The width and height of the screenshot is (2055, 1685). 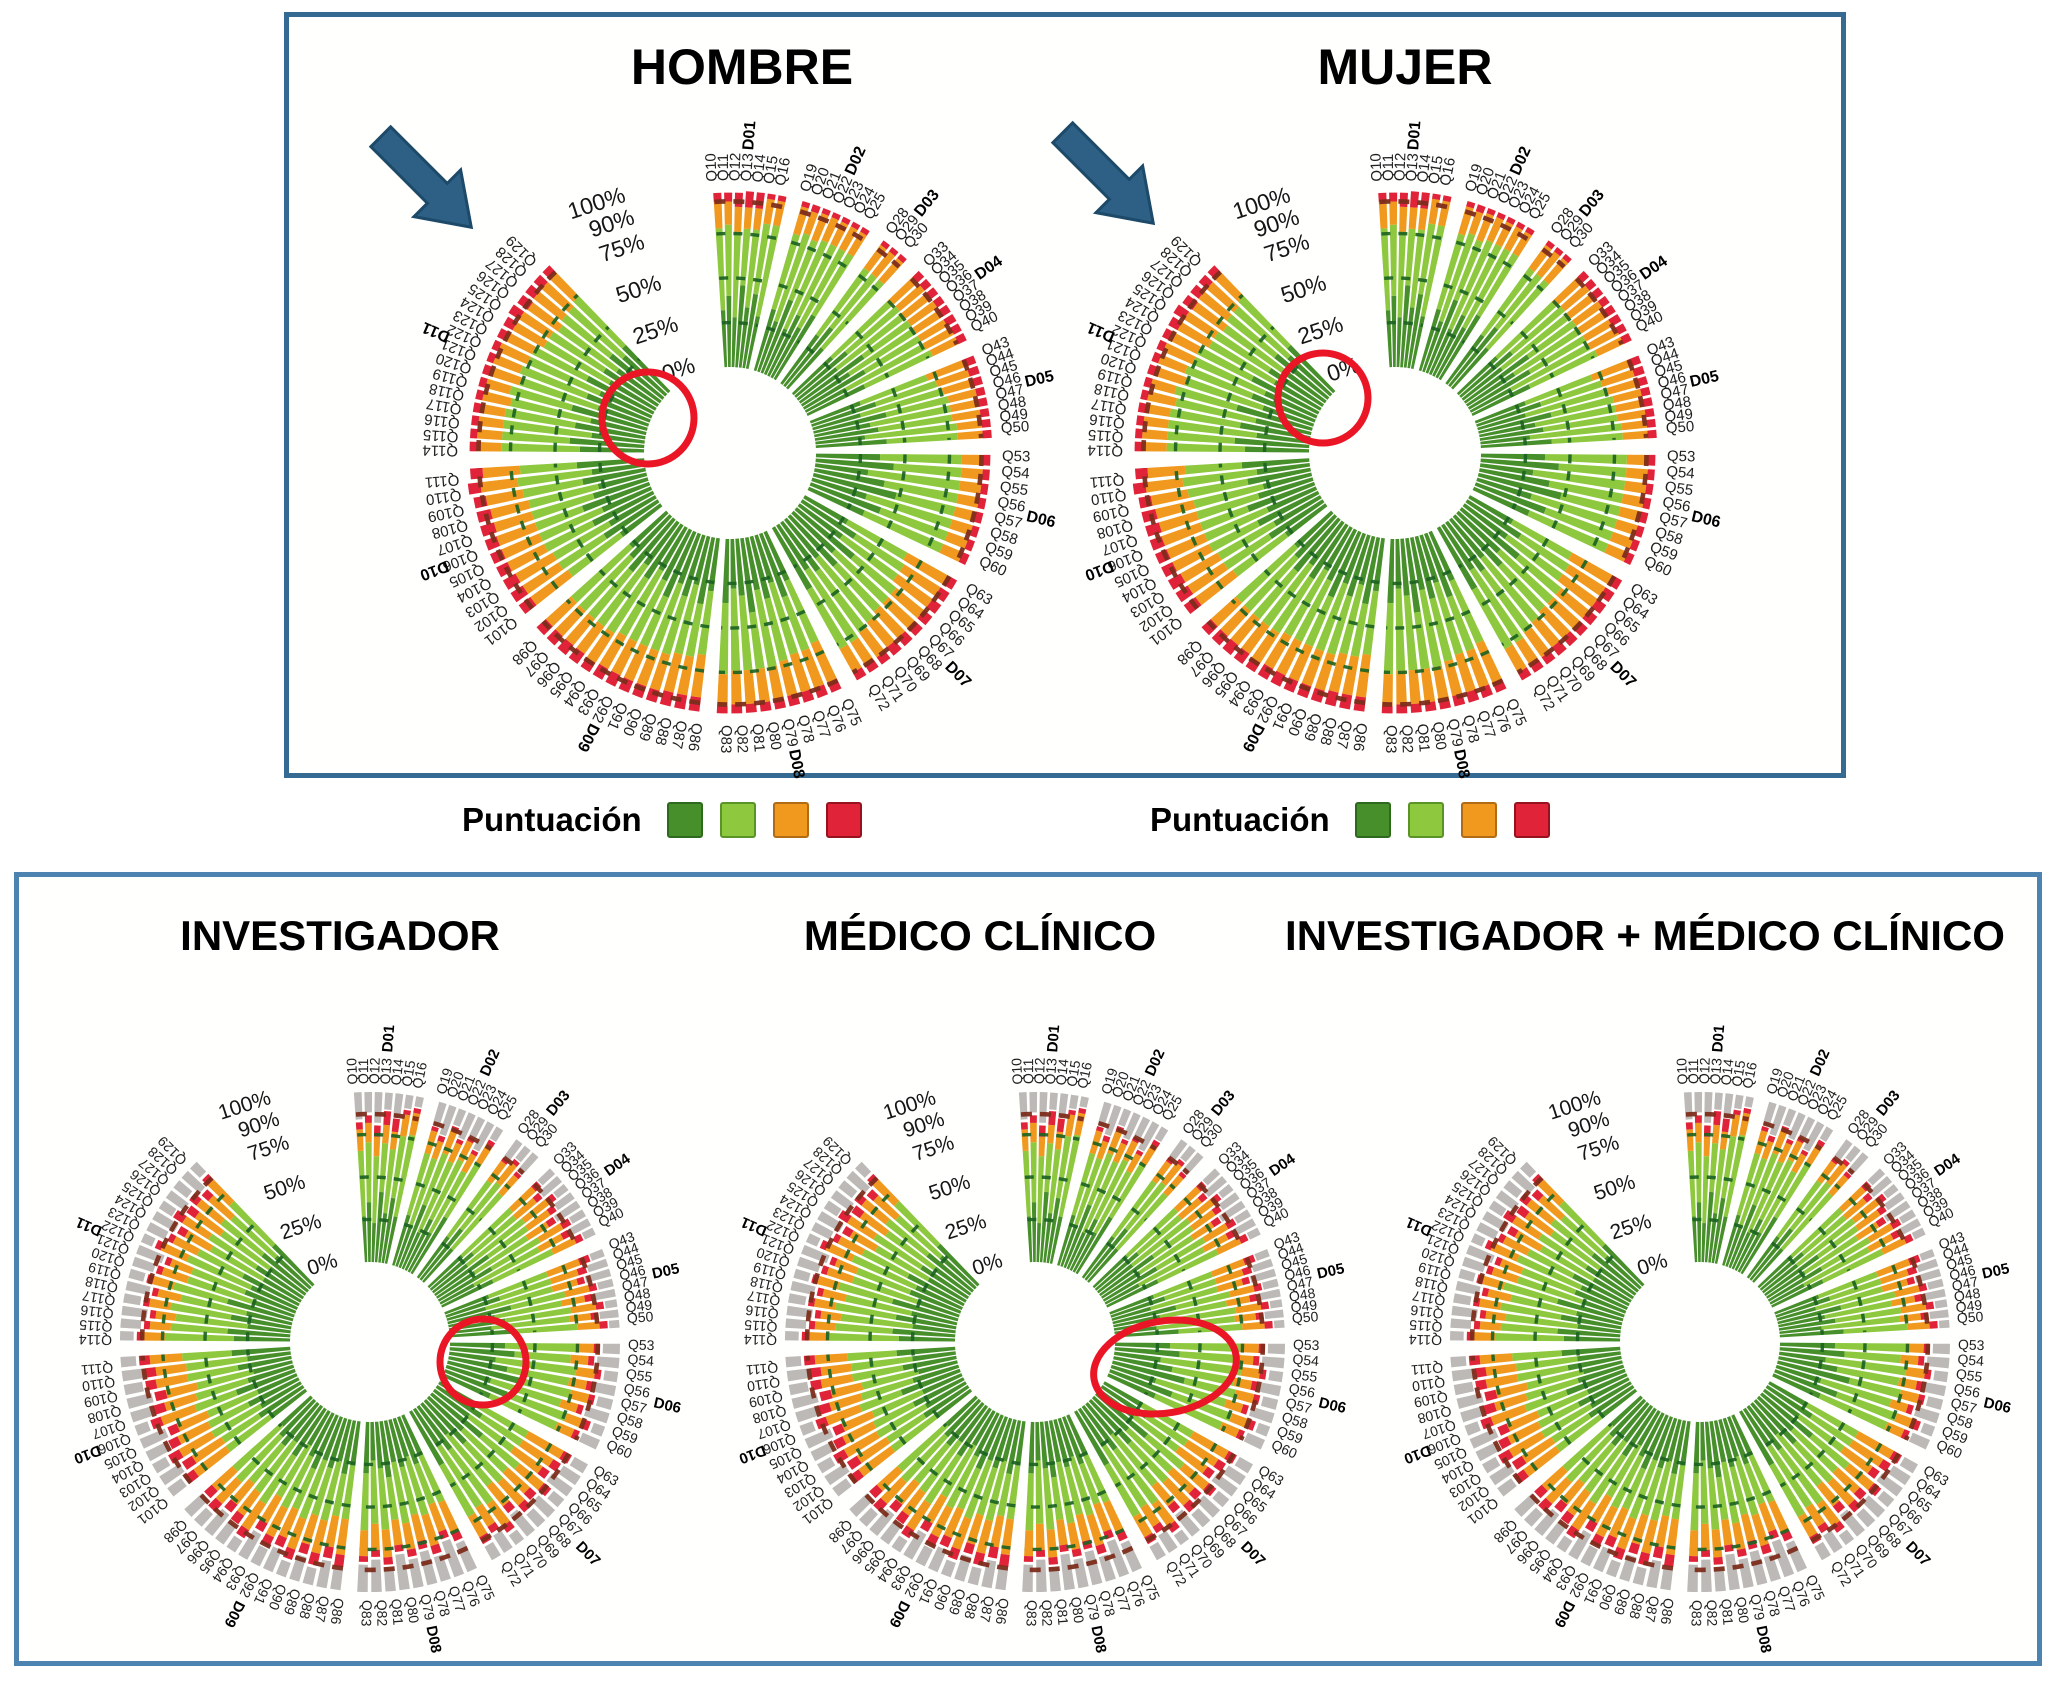 What do you see at coordinates (1195, 1301) in the screenshot?
I see `bar-Q46` at bounding box center [1195, 1301].